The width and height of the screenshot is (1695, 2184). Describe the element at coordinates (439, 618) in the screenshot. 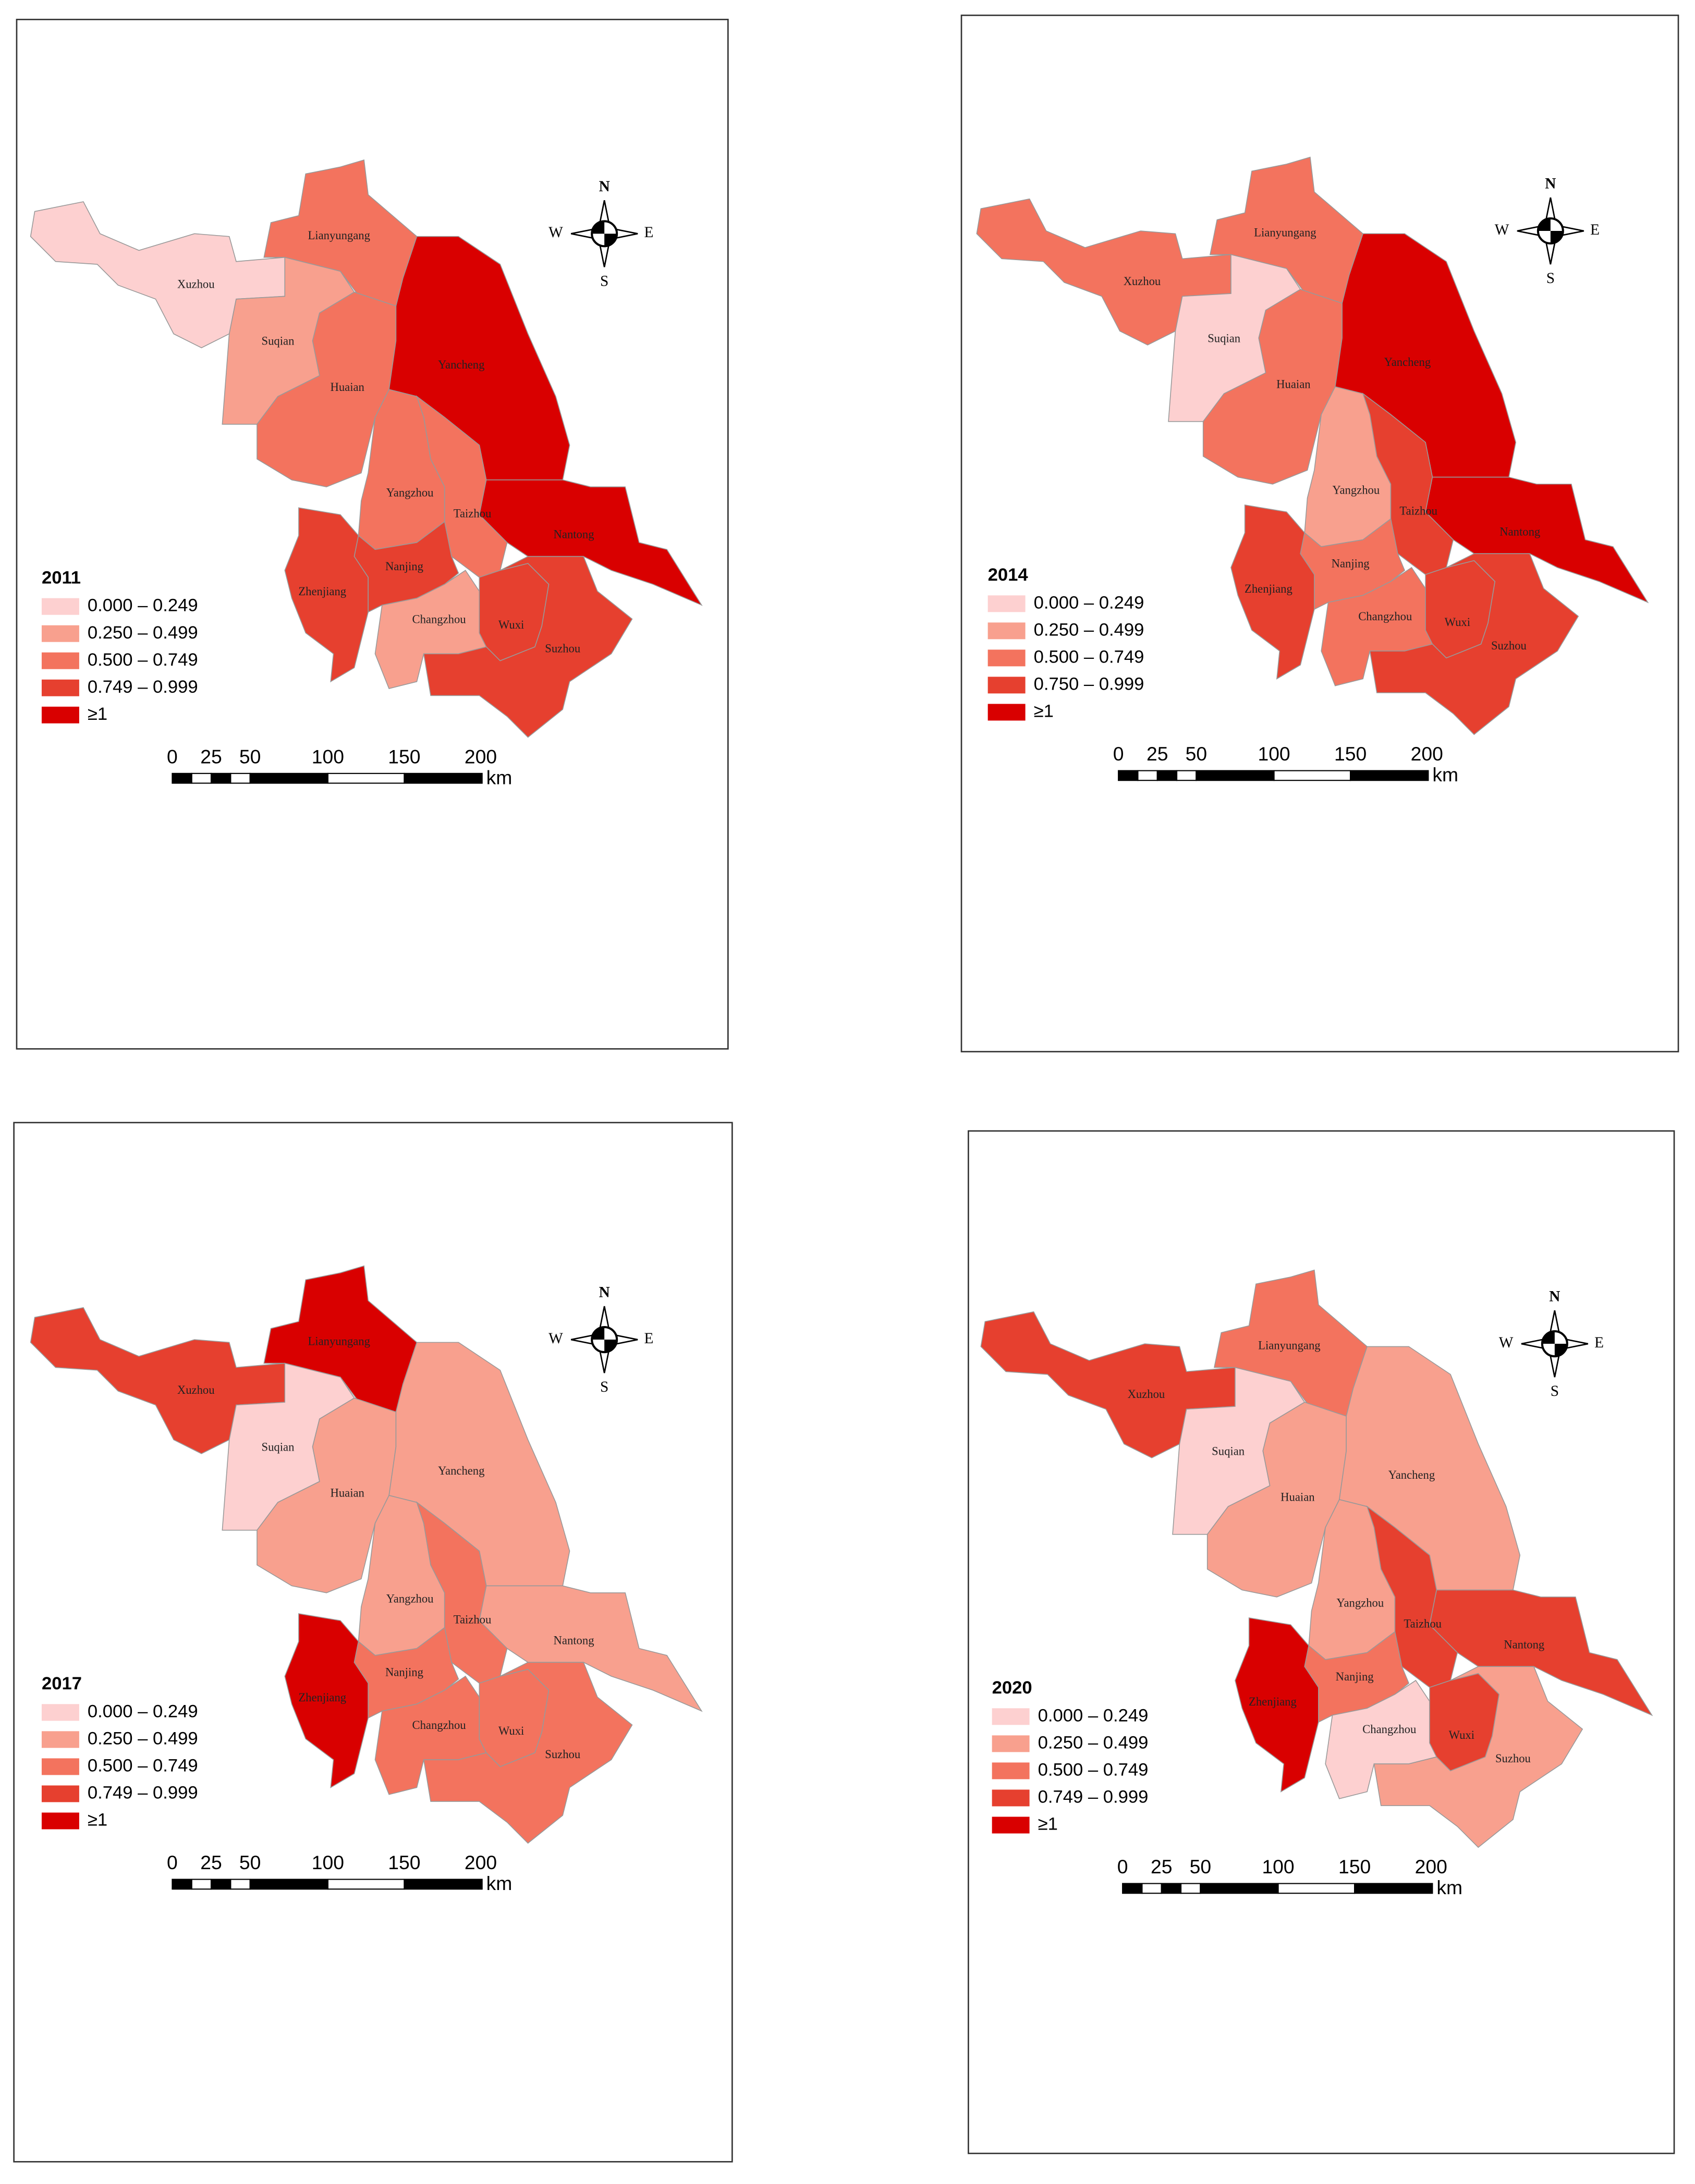

I see `city-label: Changzhou` at that location.